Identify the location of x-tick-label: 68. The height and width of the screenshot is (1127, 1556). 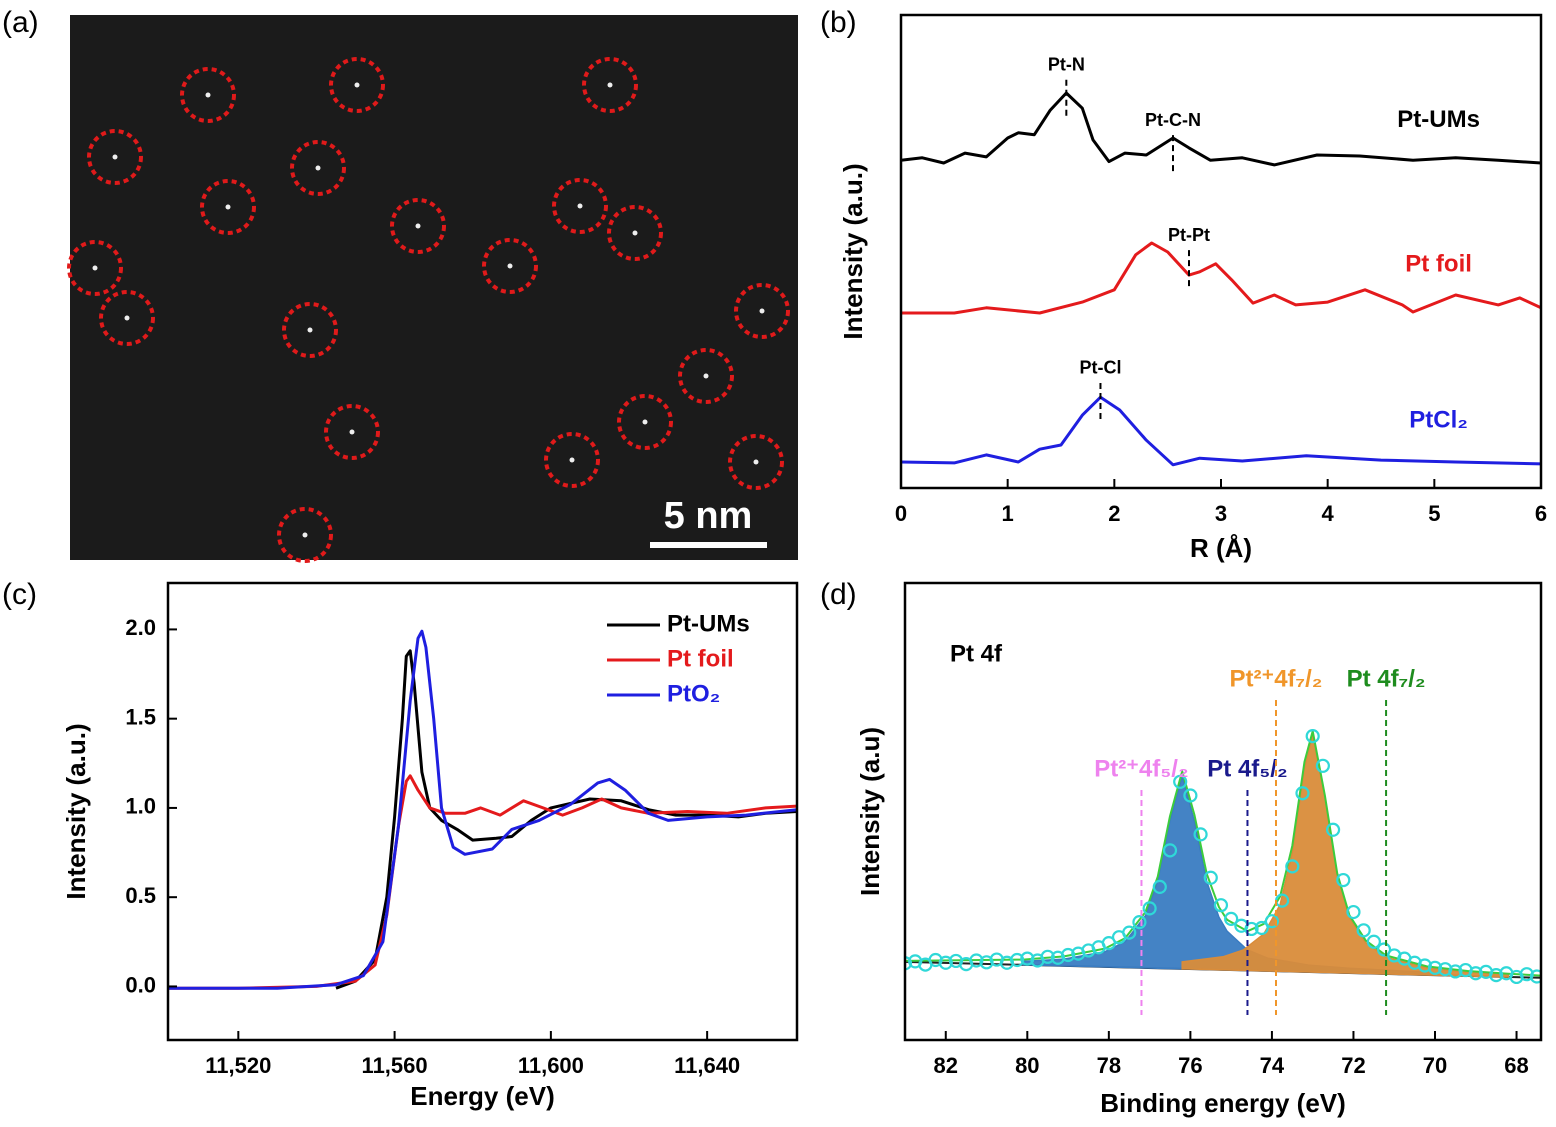
(1516, 1065).